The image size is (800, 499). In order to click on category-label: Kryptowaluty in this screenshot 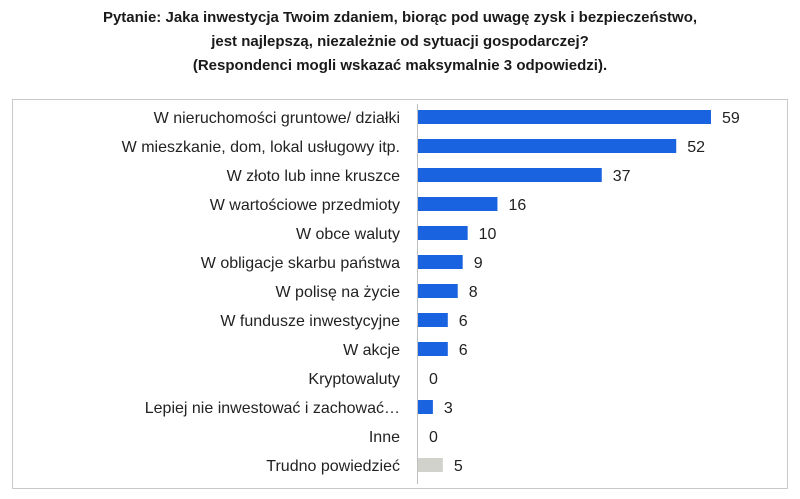, I will do `click(354, 379)`.